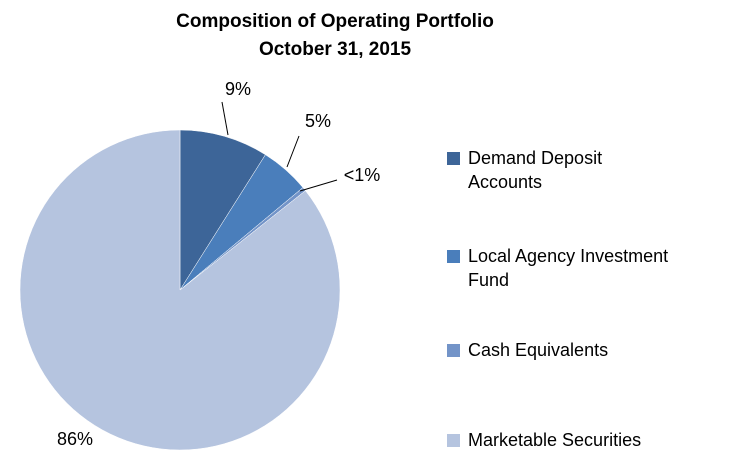 The height and width of the screenshot is (468, 744). I want to click on chart-subtitle: October 31, 2015, so click(335, 49).